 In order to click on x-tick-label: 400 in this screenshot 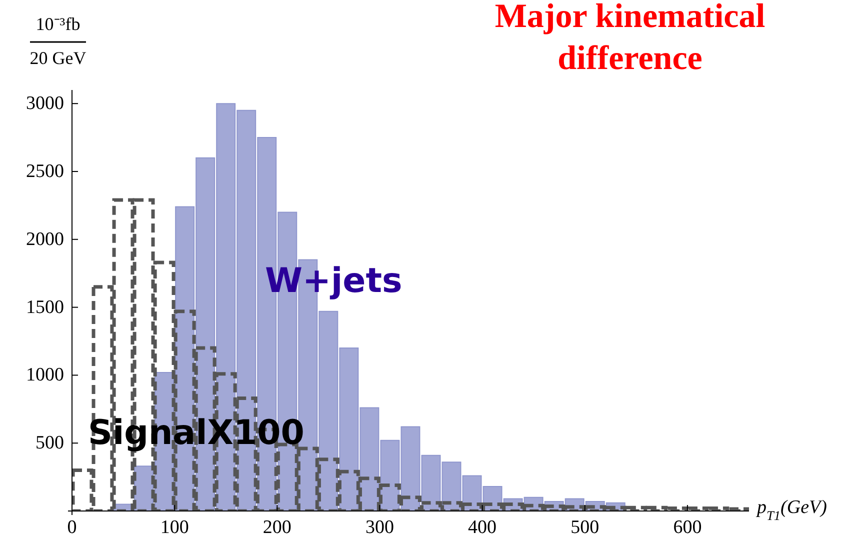, I will do `click(482, 526)`.